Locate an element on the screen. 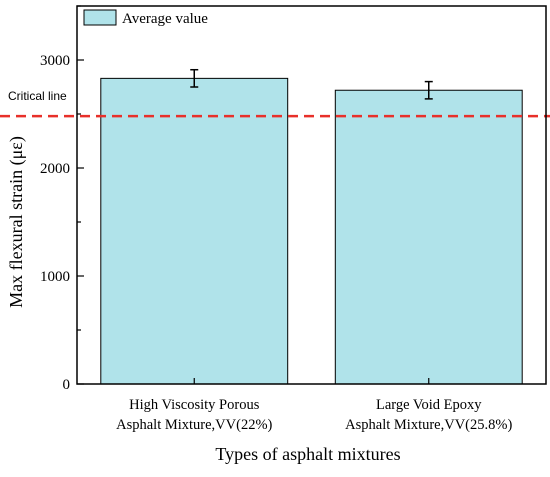  x-tick-label: High Viscosity Porous is located at coordinates (194, 405).